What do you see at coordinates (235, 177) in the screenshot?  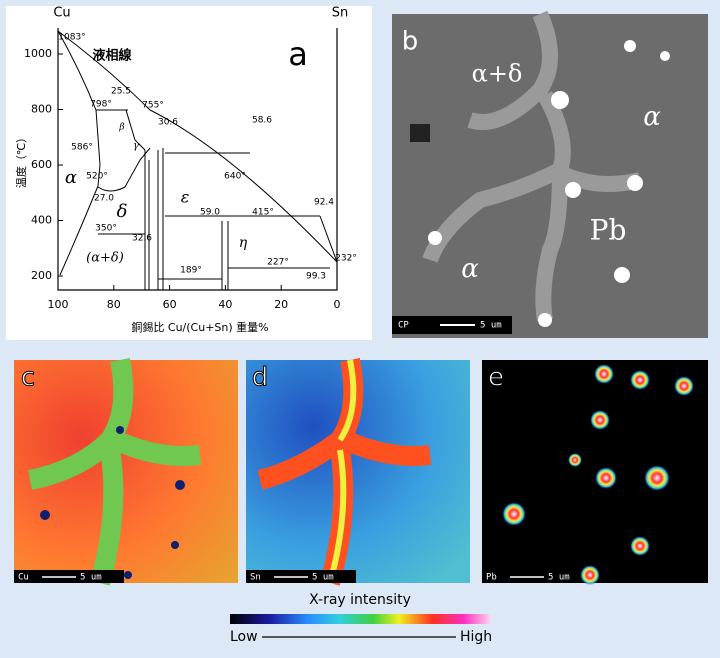 I see `annotation: 640°` at bounding box center [235, 177].